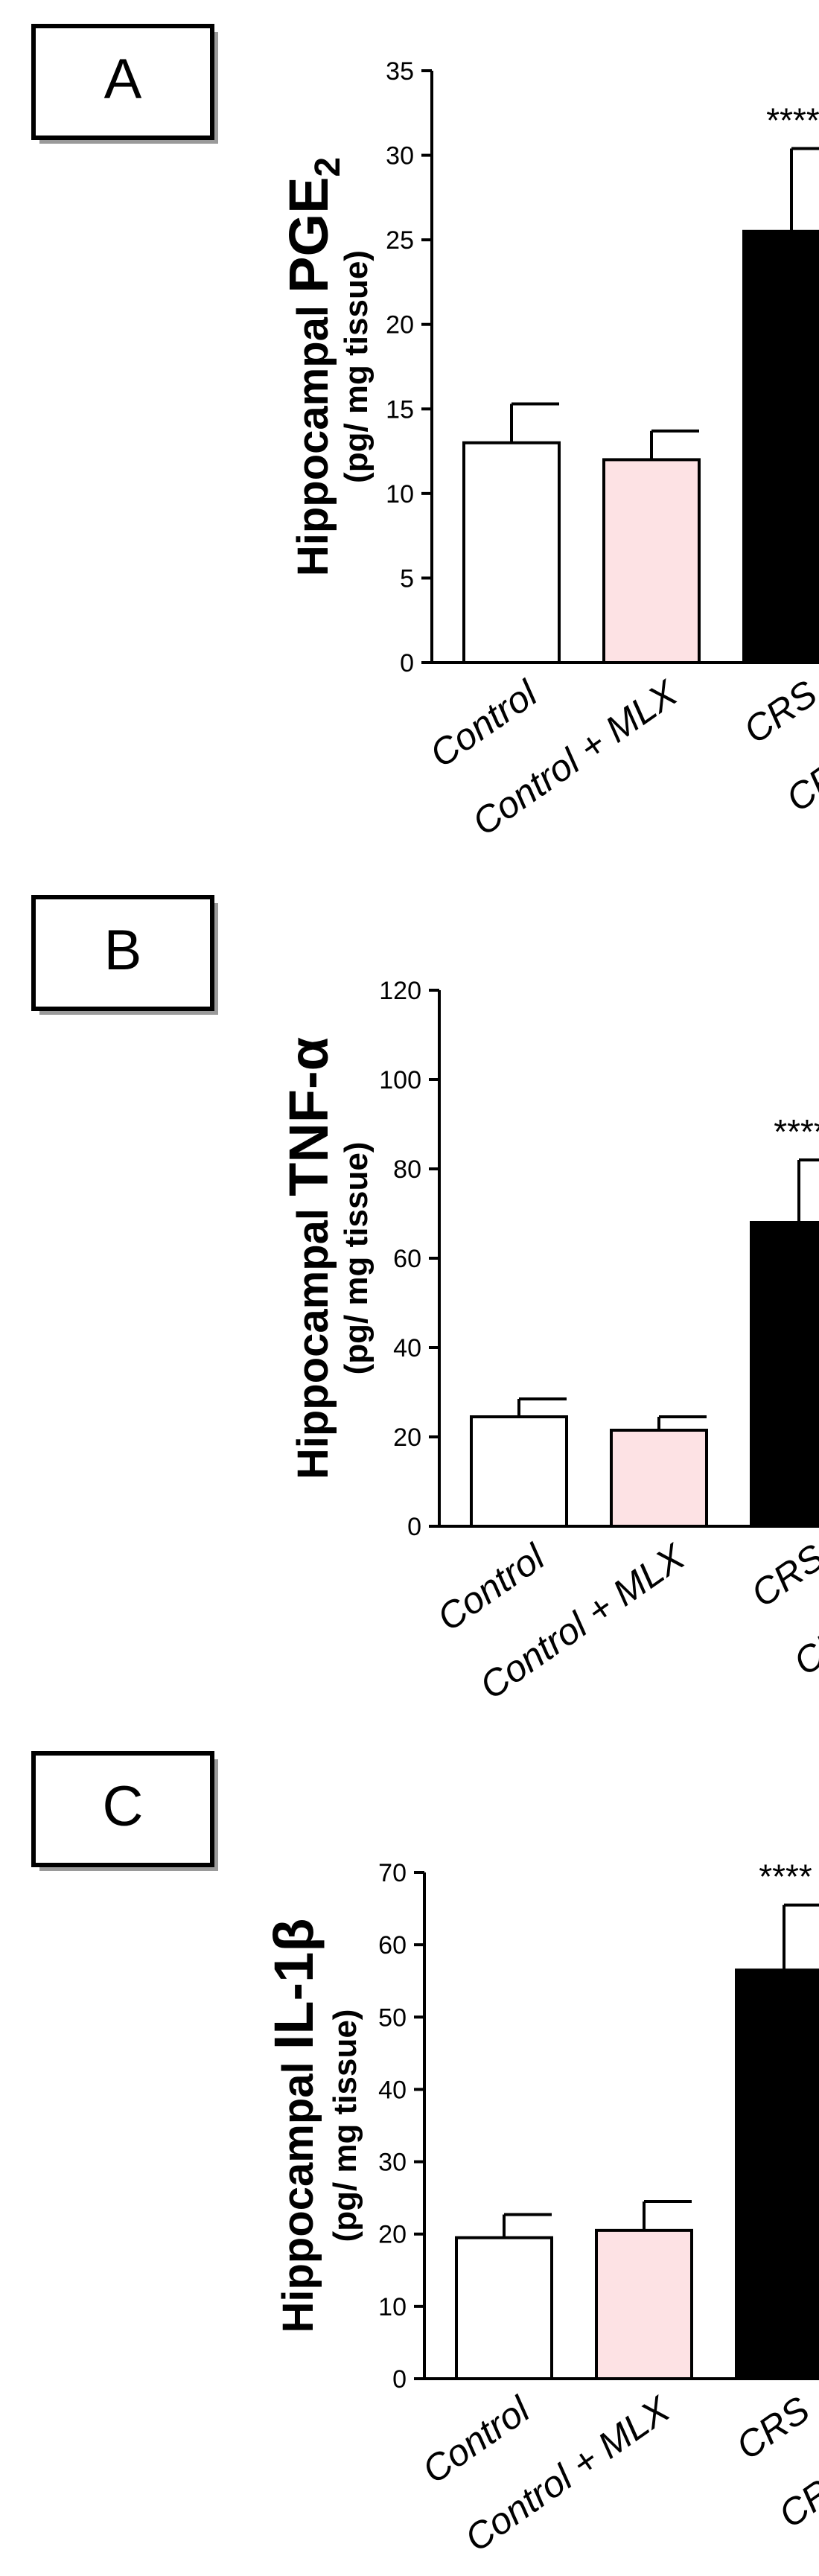 This screenshot has height=2576, width=819. I want to click on panel-label: A, so click(123, 79).